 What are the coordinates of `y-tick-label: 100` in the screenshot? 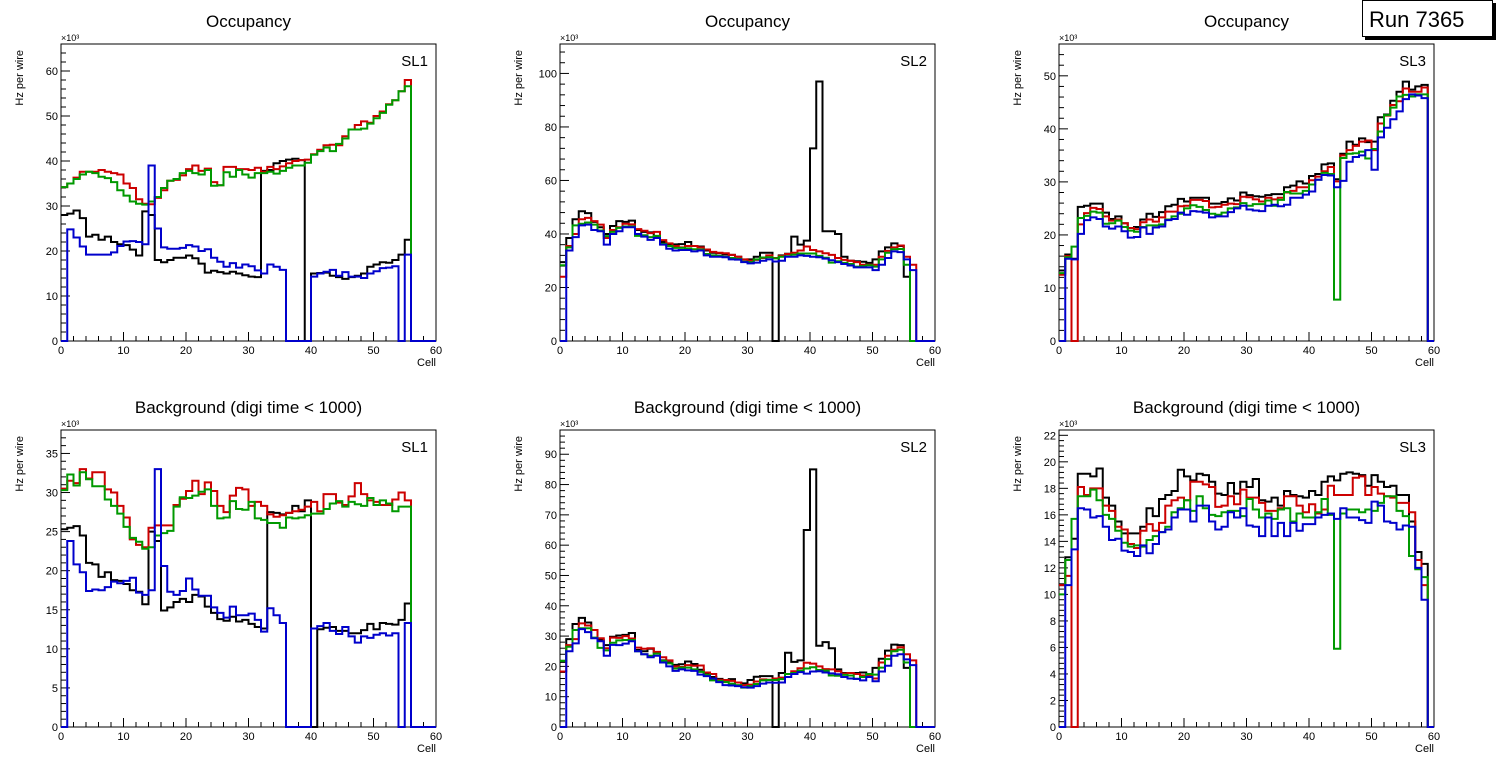 It's located at (548, 74).